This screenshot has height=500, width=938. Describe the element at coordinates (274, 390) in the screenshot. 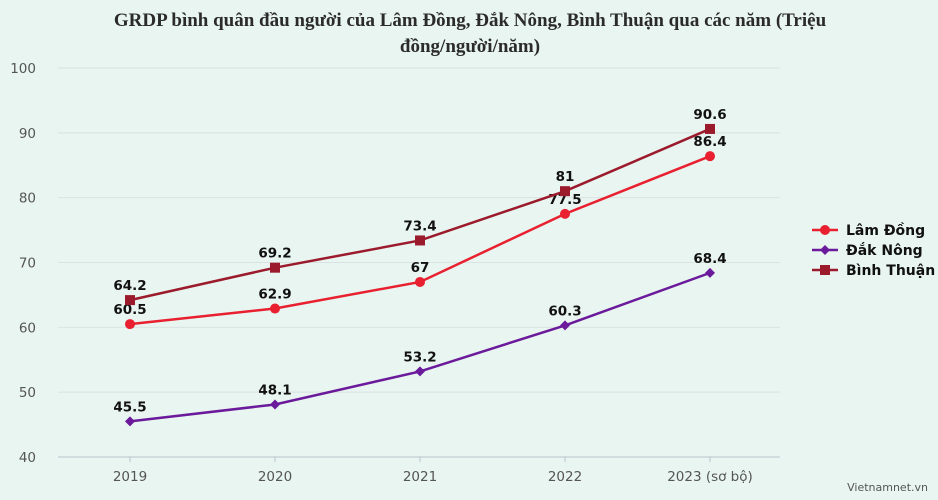

I see `data-label: 48.1` at that location.